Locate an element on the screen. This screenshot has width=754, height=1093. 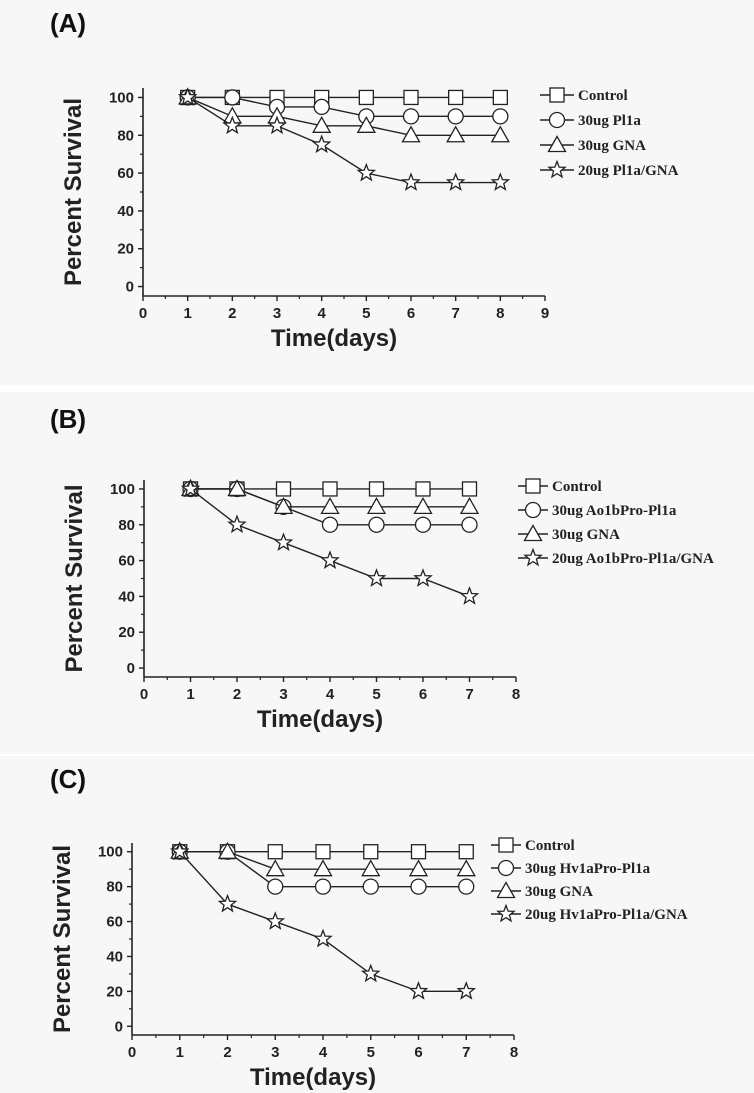
y-tick-label: 20 is located at coordinates (125, 249).